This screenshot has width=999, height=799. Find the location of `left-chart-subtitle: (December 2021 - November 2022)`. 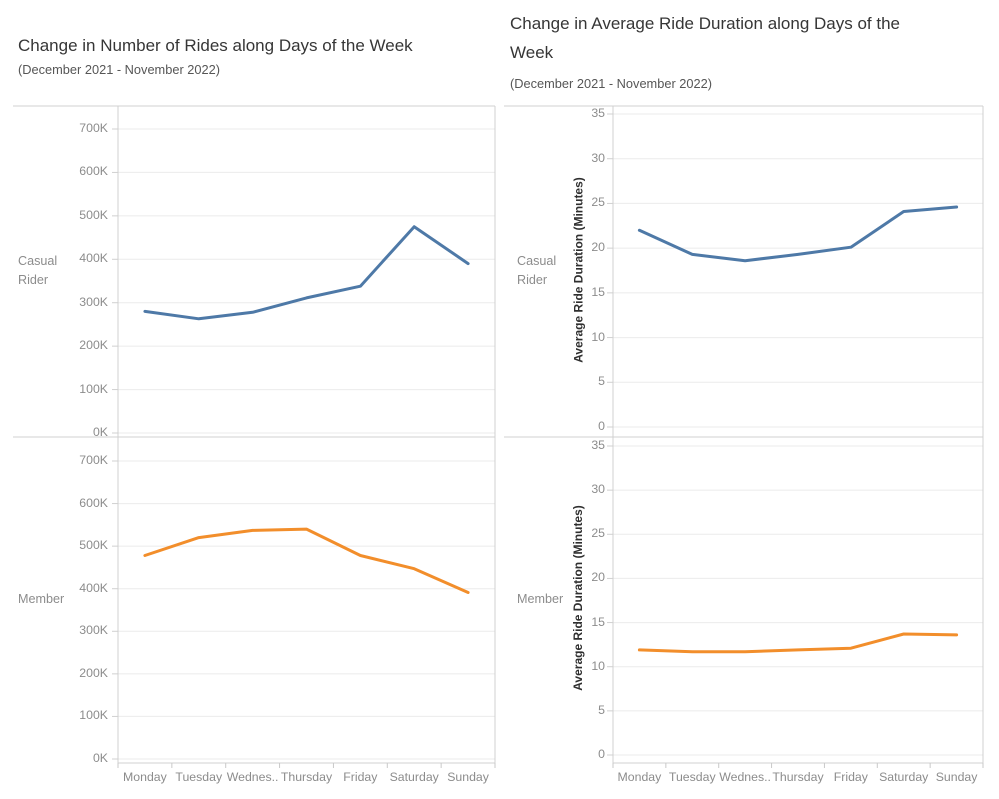

left-chart-subtitle: (December 2021 - November 2022) is located at coordinates (119, 69).